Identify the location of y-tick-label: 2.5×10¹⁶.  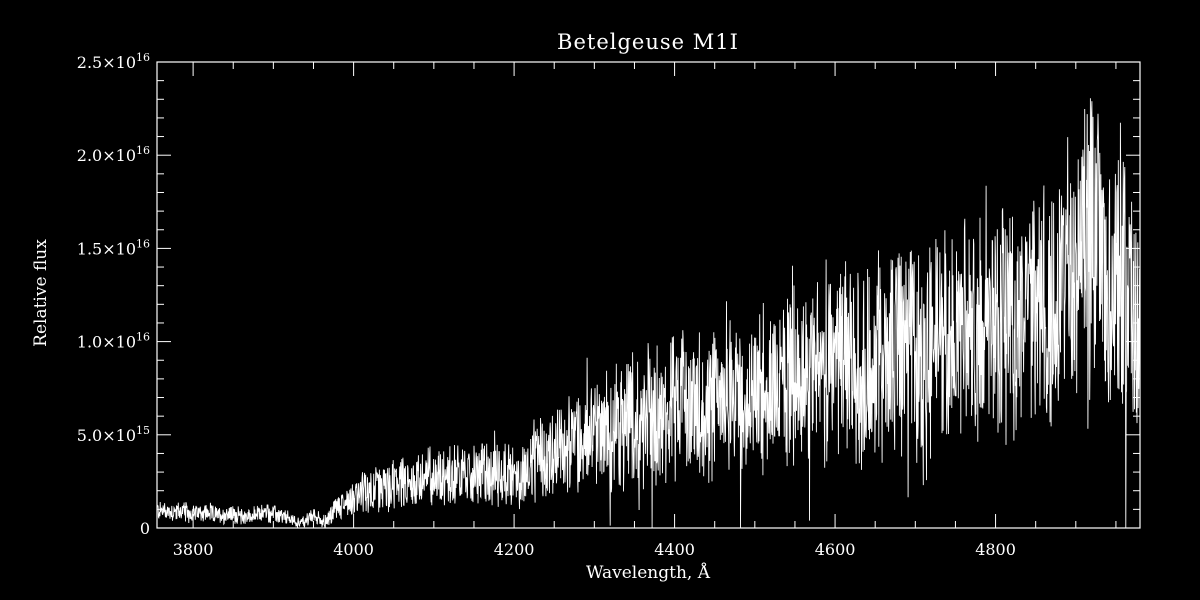
(113, 61).